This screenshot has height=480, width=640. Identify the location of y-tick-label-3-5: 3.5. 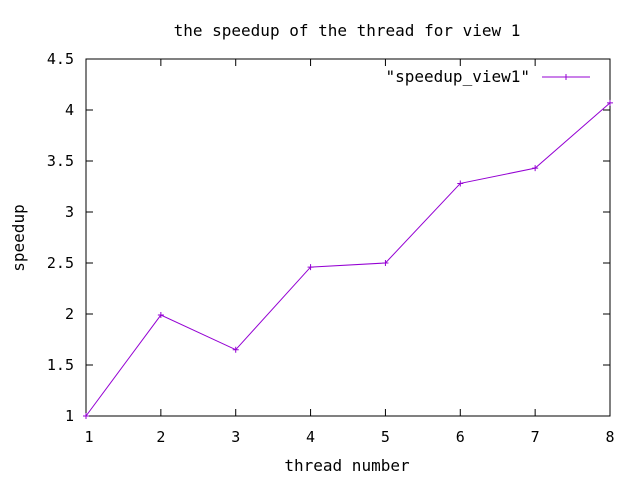
(60, 161).